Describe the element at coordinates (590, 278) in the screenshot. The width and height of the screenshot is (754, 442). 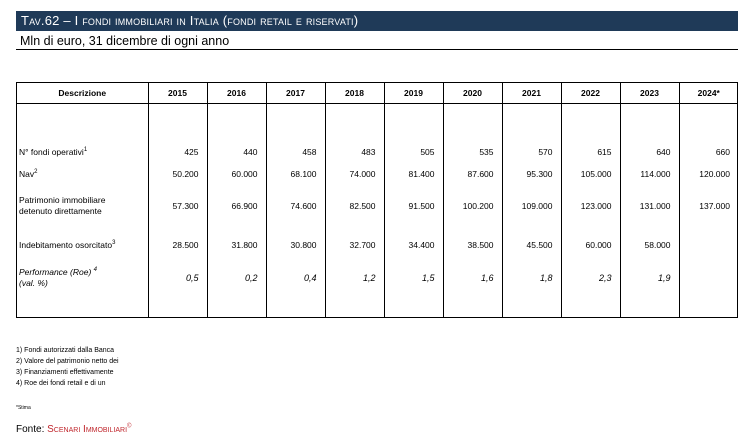
I see `table-cell: 2,3` at that location.